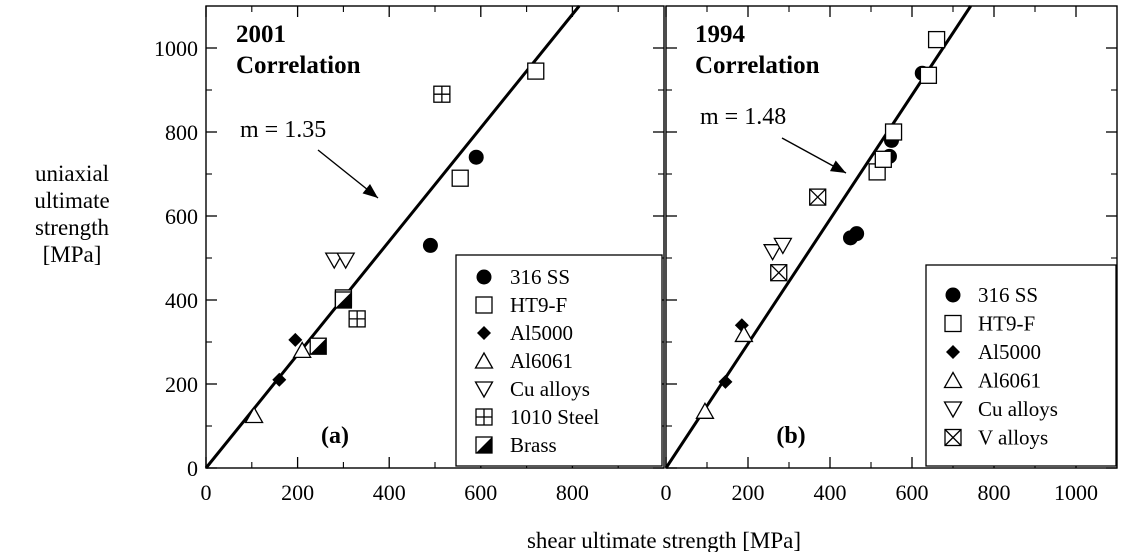 Image resolution: width=1122 pixels, height=552 pixels. What do you see at coordinates (261, 34) in the screenshot?
I see `panel-title-line: 2001` at bounding box center [261, 34].